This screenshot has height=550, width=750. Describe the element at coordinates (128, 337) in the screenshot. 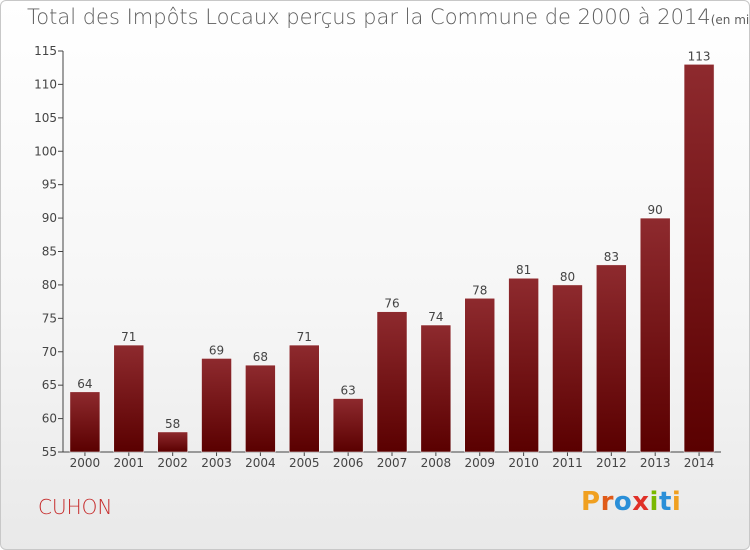

I see `value-label-2001: 71` at that location.